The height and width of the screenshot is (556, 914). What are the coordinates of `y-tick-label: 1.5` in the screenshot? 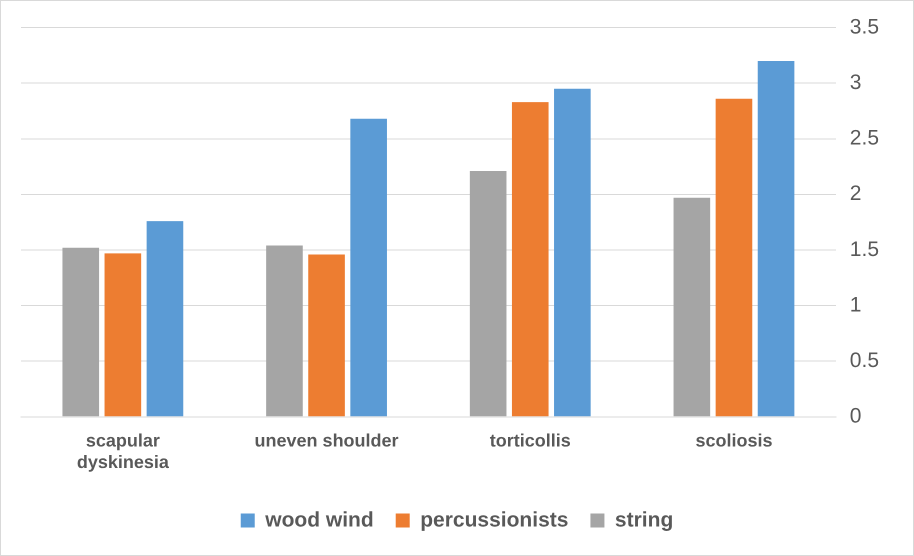 It's located at (865, 249).